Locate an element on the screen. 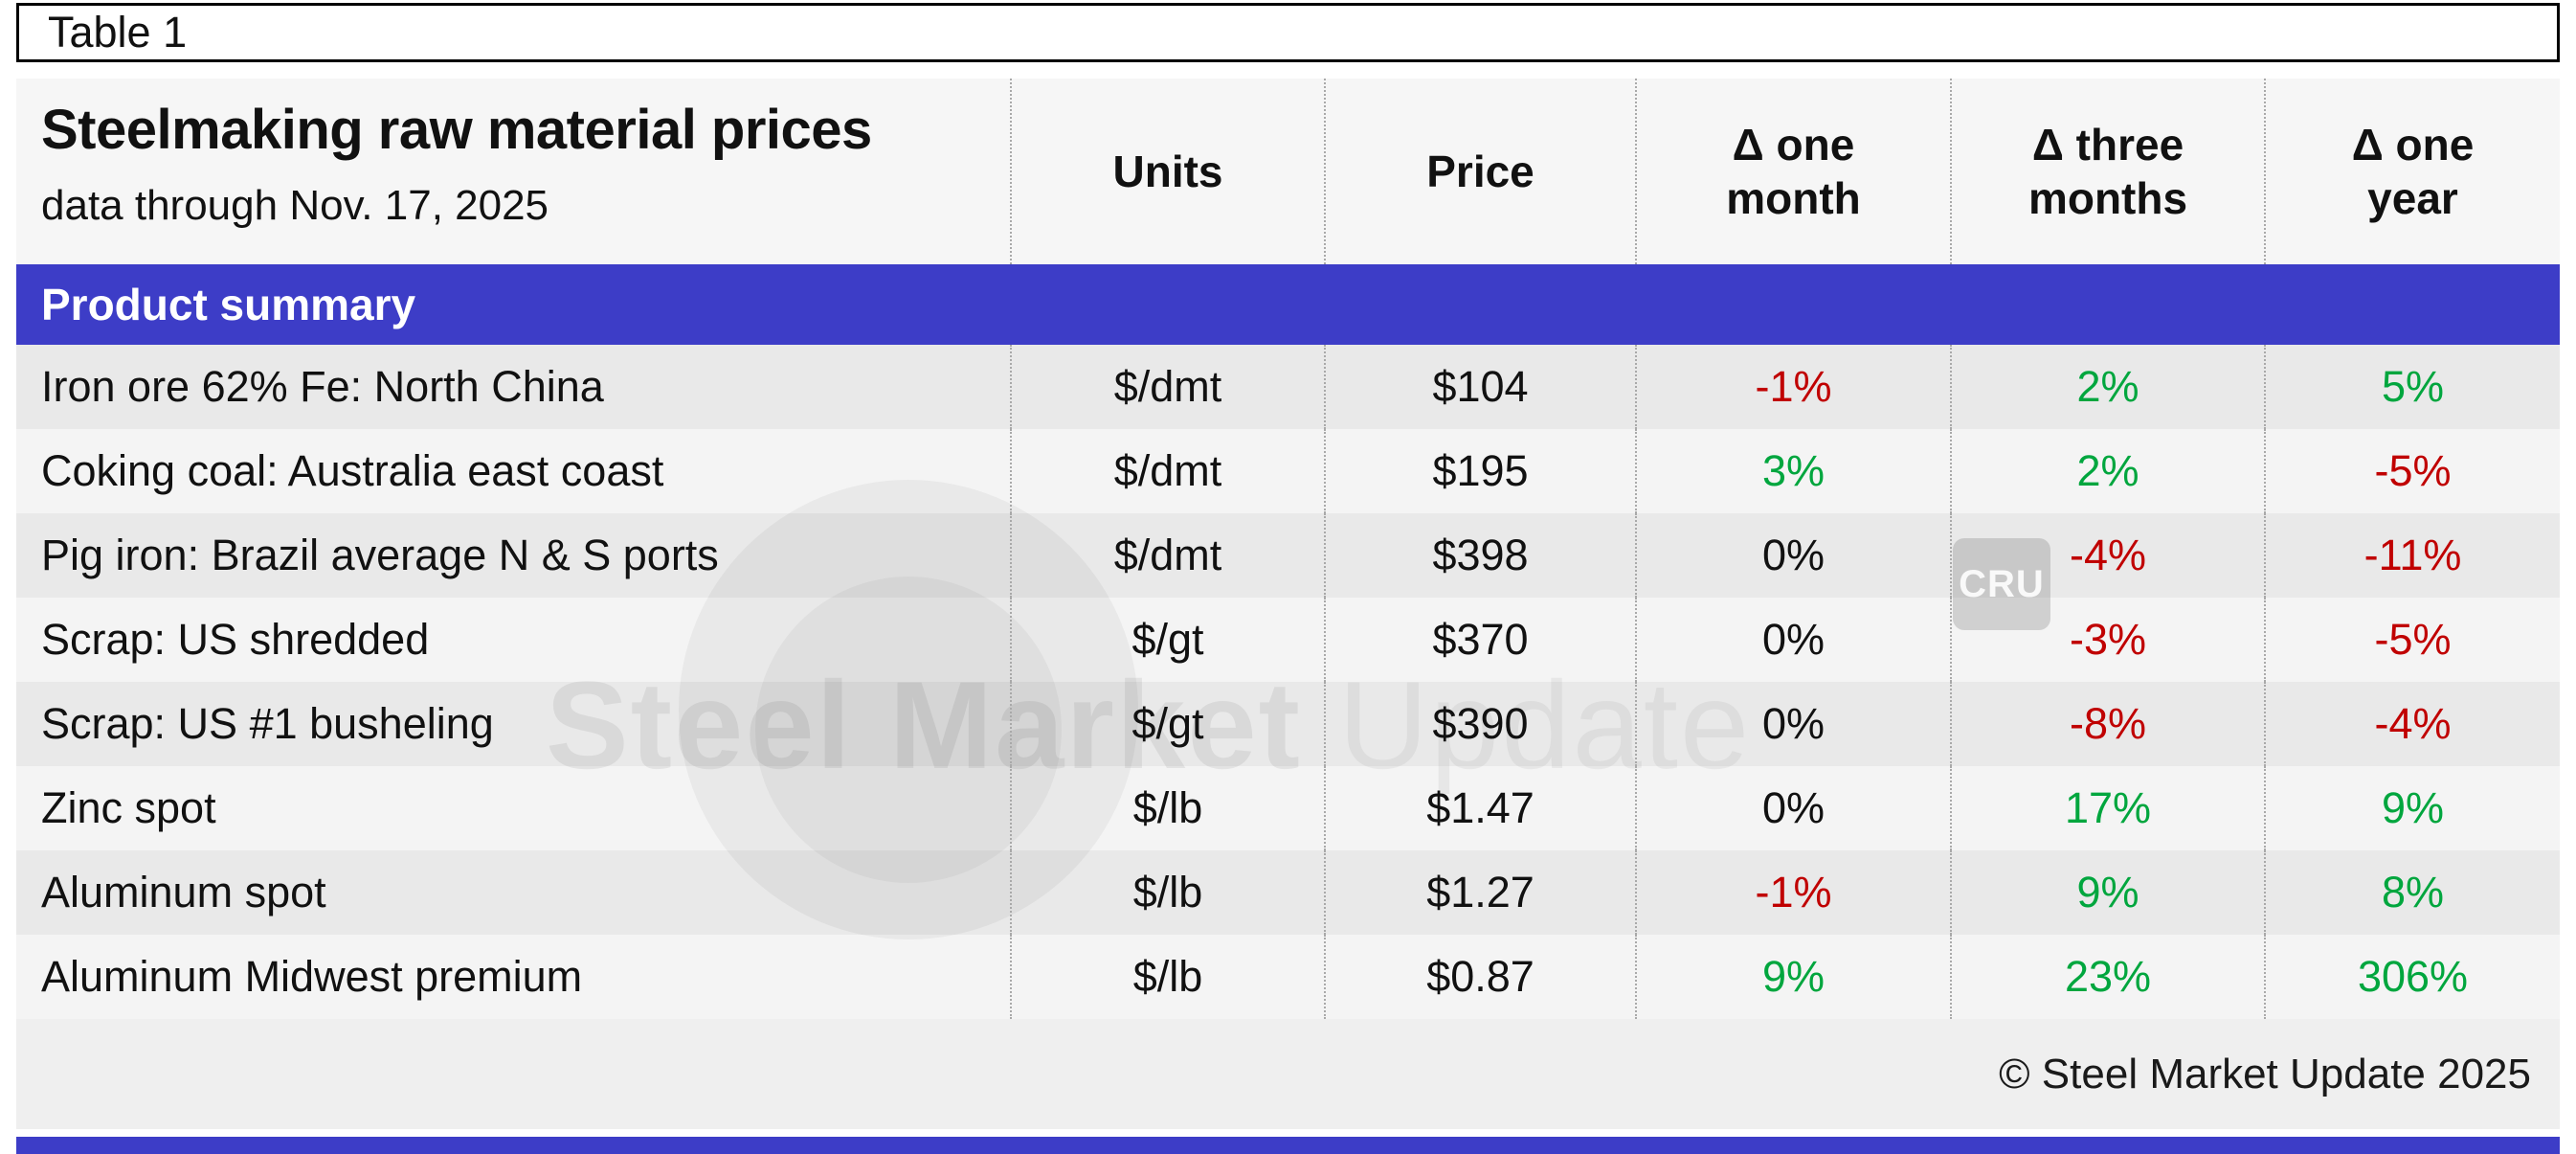 The height and width of the screenshot is (1154, 2576). price-value: $1.47 is located at coordinates (1480, 808).